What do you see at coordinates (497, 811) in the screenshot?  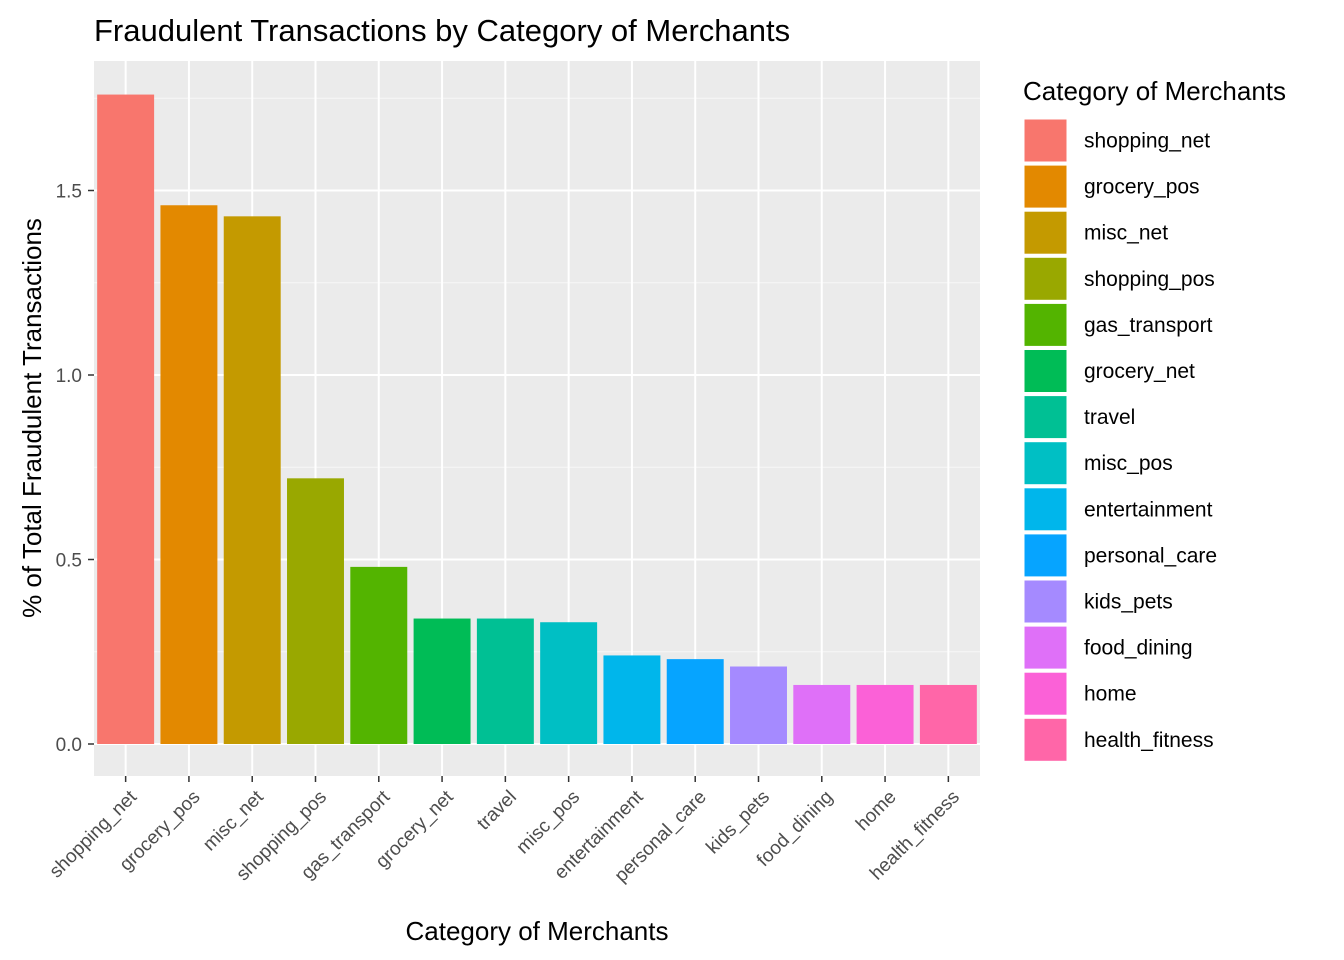 I see `x-tick-label: travel` at bounding box center [497, 811].